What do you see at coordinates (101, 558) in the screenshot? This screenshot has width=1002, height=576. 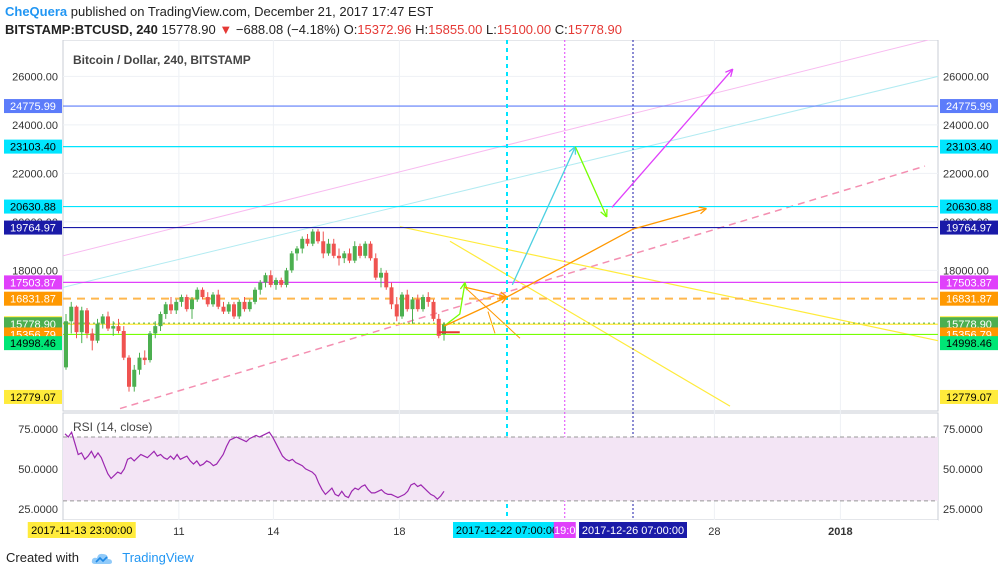 I see `tradingview-cloud-icon` at bounding box center [101, 558].